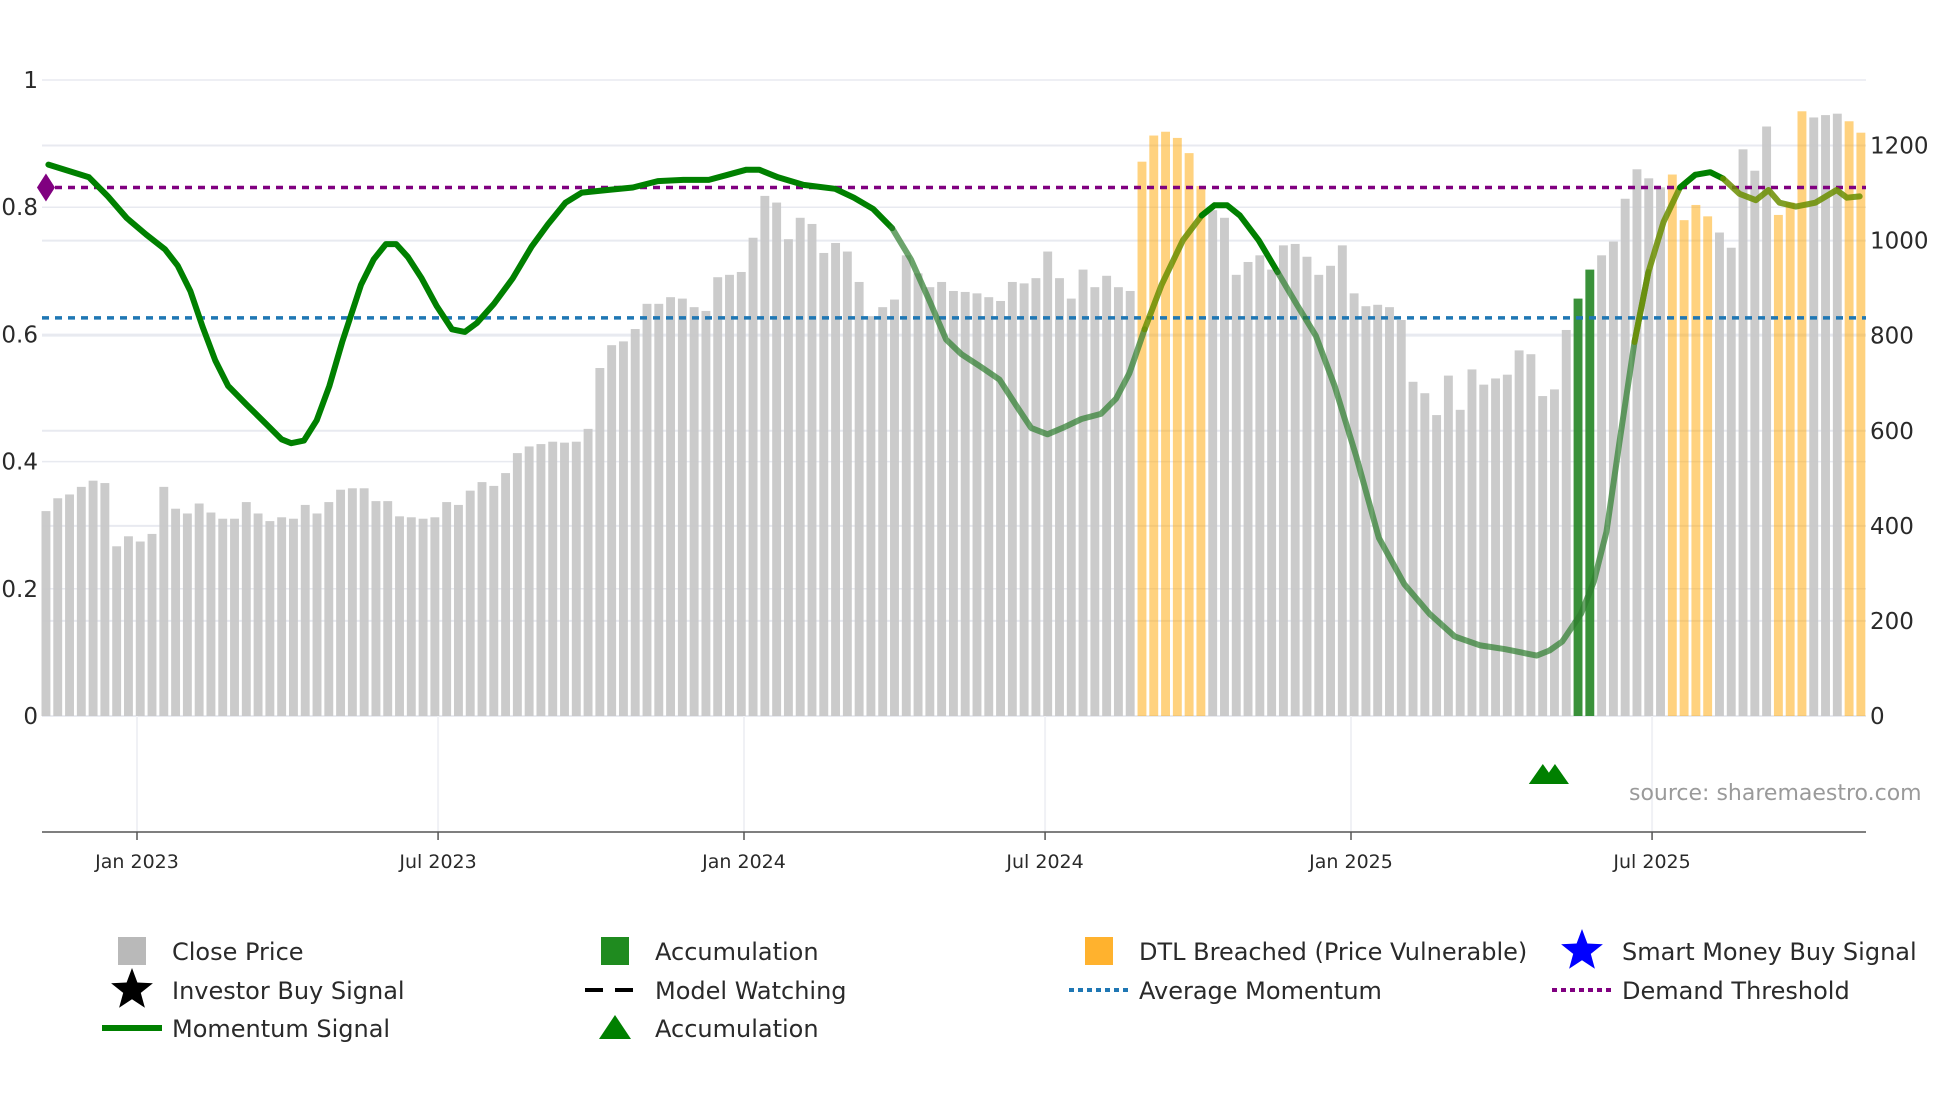 This screenshot has height=1106, width=1960. What do you see at coordinates (1769, 952) in the screenshot?
I see `legend-label: Smart Money Buy Signal` at bounding box center [1769, 952].